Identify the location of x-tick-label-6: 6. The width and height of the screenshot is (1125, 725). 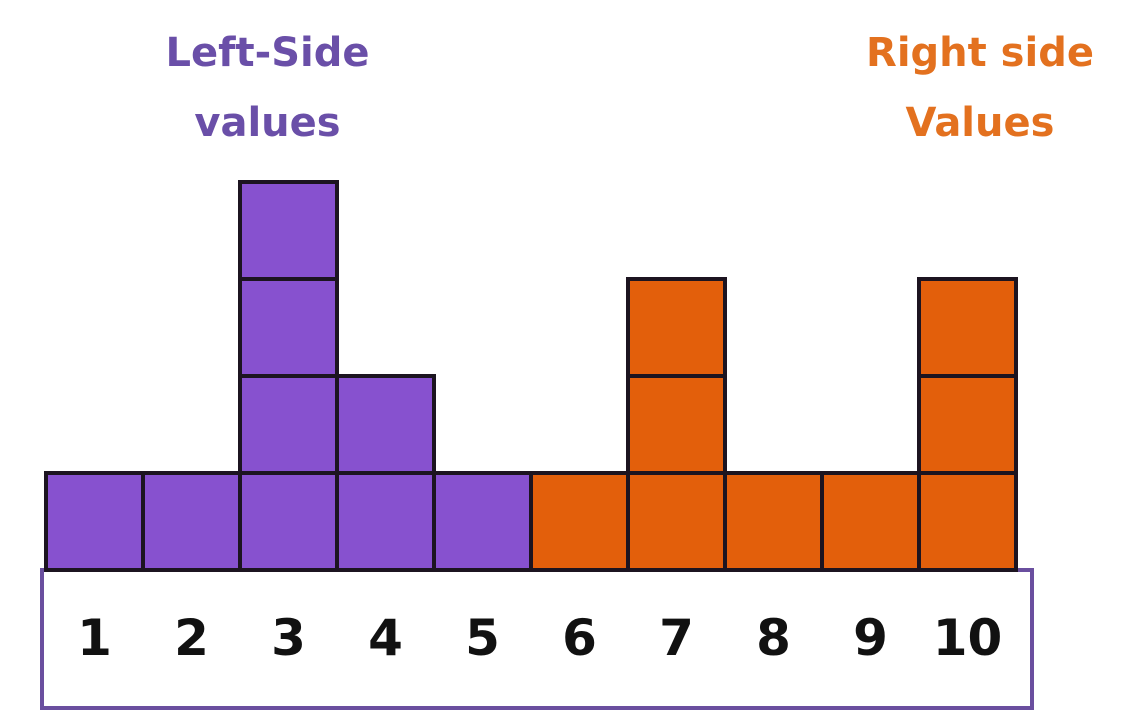
(579, 638).